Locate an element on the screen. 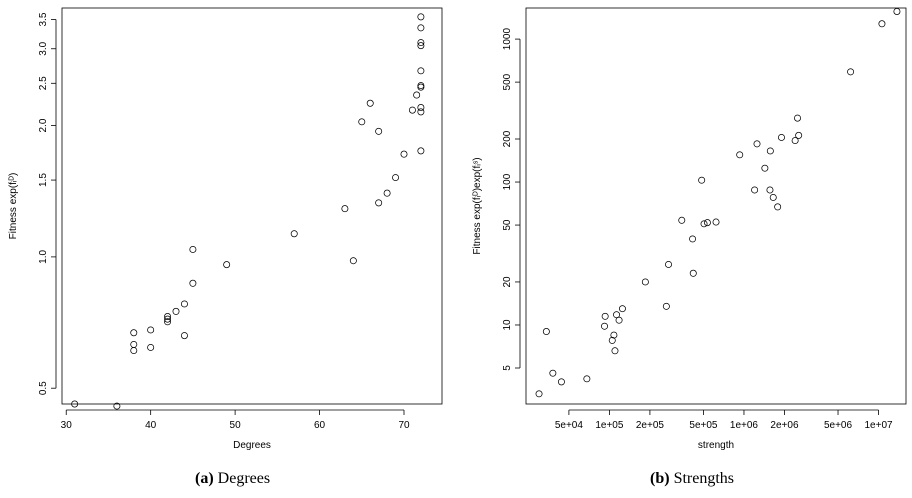 This screenshot has width=912, height=498. degrees-y-tick-label: 1.0 is located at coordinates (43, 256).